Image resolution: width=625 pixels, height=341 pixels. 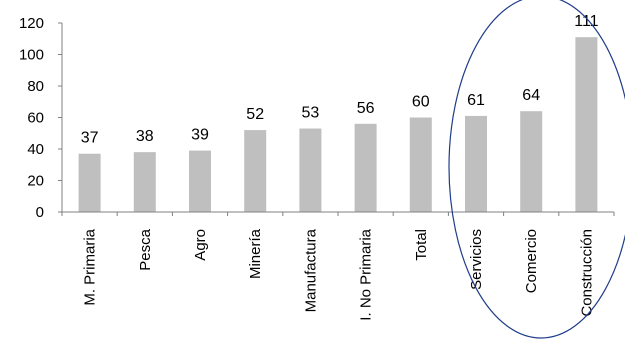 What do you see at coordinates (338, 214) in the screenshot?
I see `x-axis-ticks` at bounding box center [338, 214].